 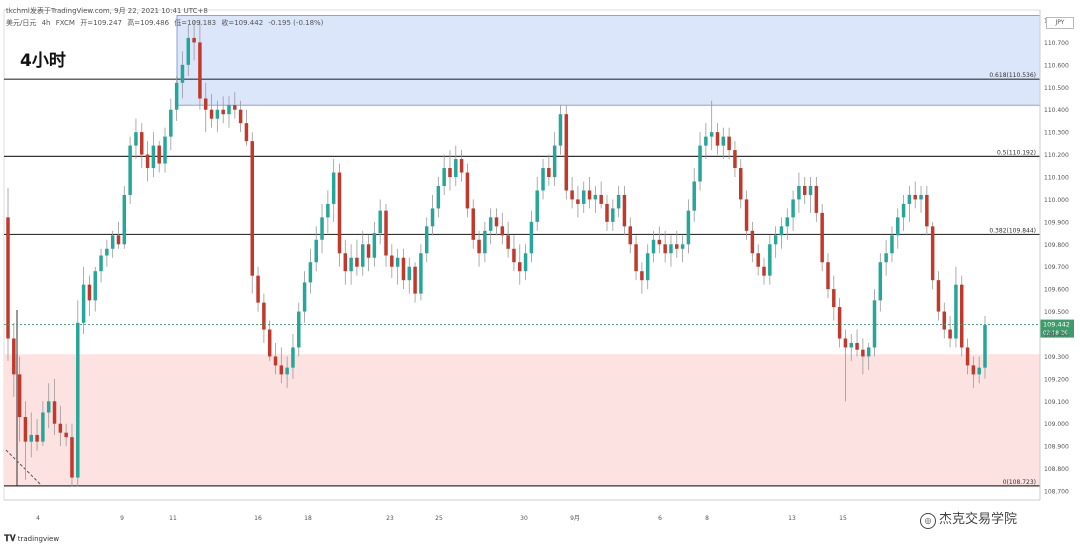 I want to click on currency-badge: JPY, so click(x=1060, y=23).